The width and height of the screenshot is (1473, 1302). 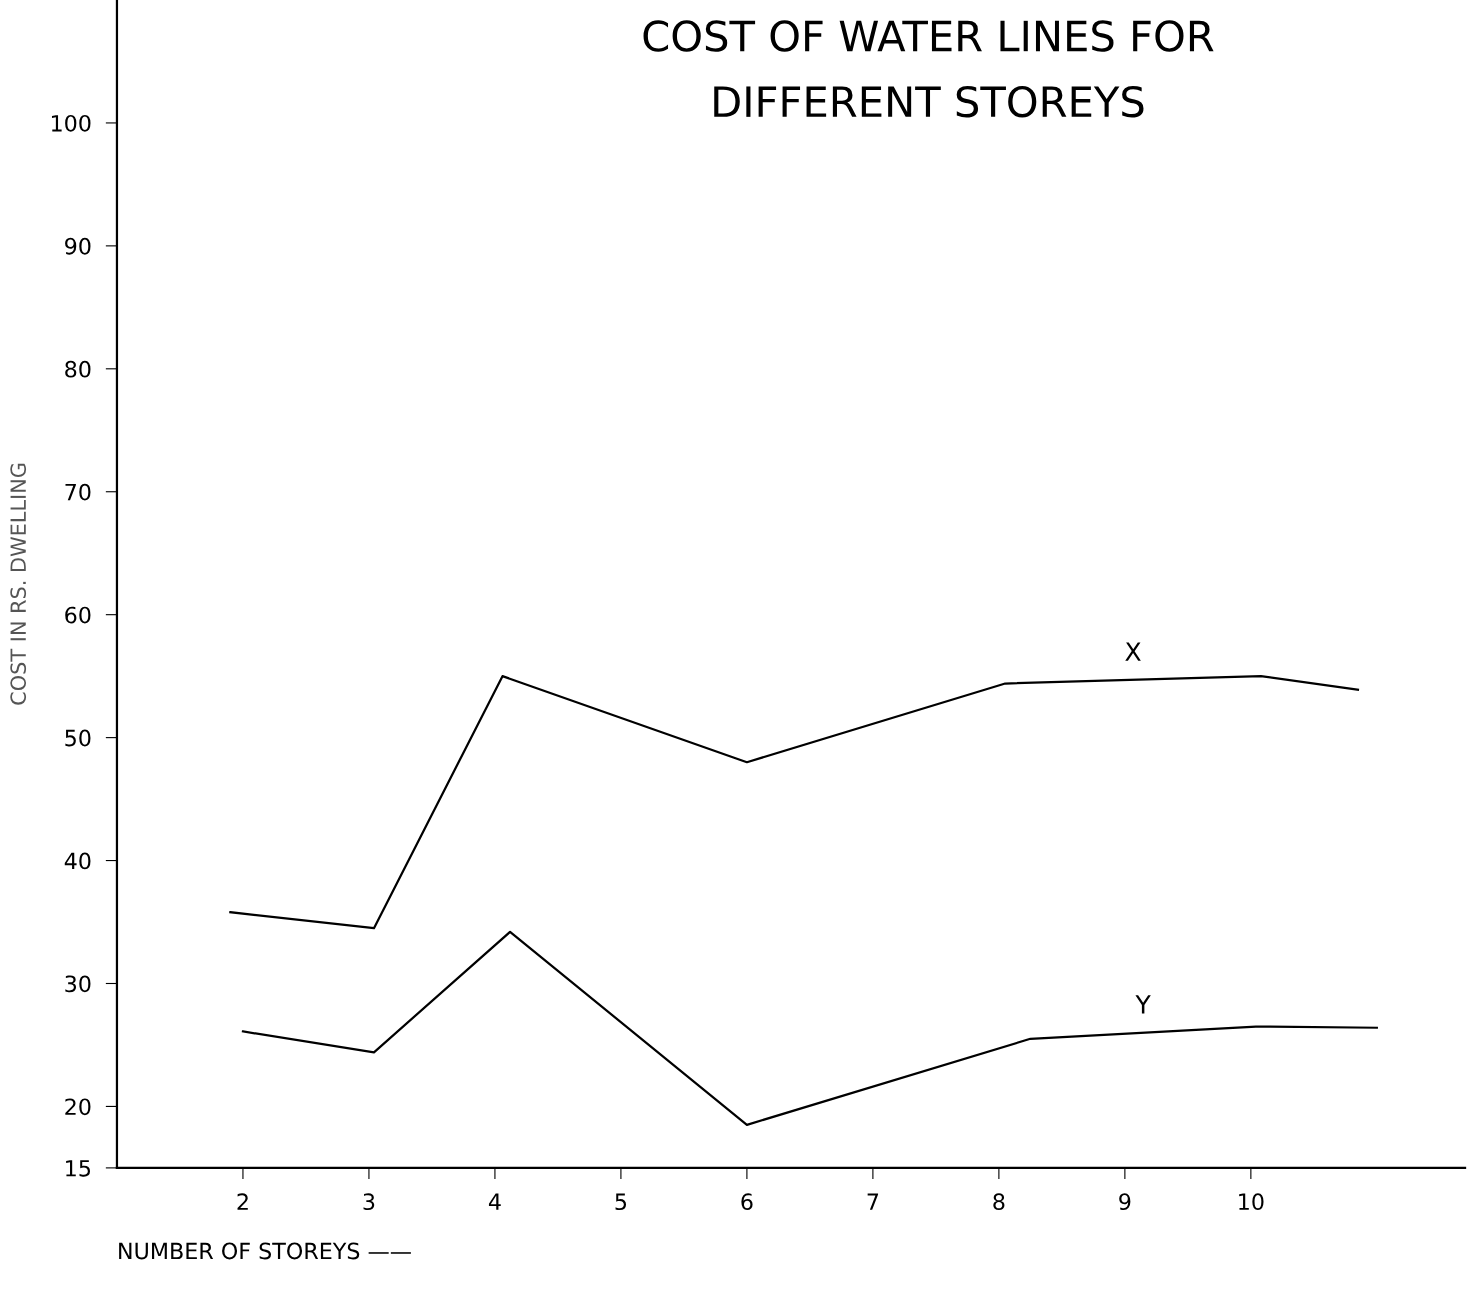 What do you see at coordinates (78, 738) in the screenshot?
I see `y-tick-label: 50` at bounding box center [78, 738].